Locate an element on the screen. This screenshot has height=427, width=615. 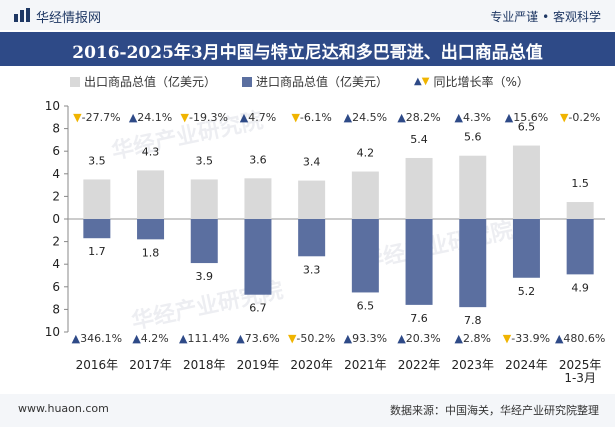
export-growth-label: ▲4.7% is located at coordinates (258, 117).